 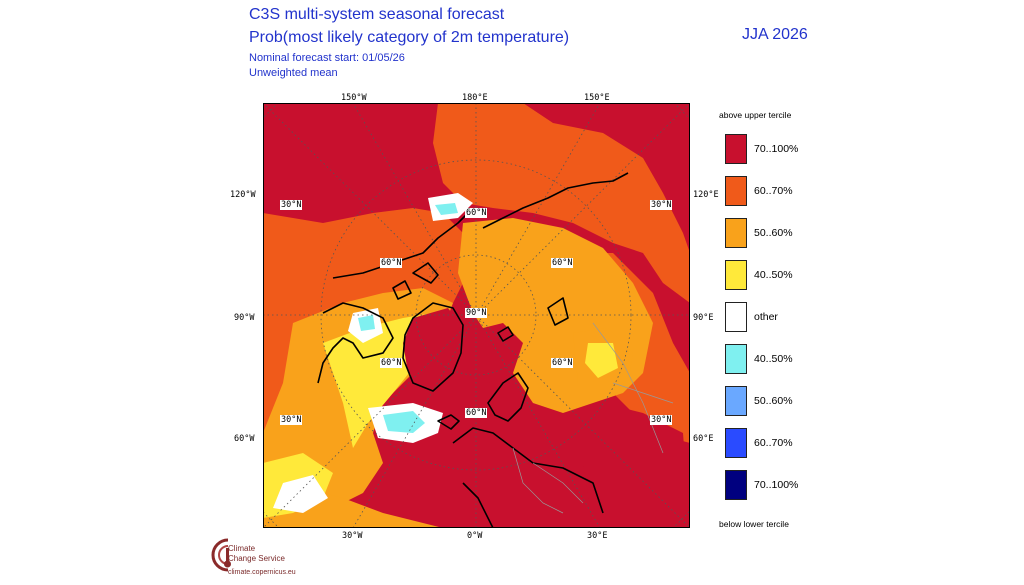 I want to click on lon-label-bottom-1: 30°W, so click(x=352, y=536).